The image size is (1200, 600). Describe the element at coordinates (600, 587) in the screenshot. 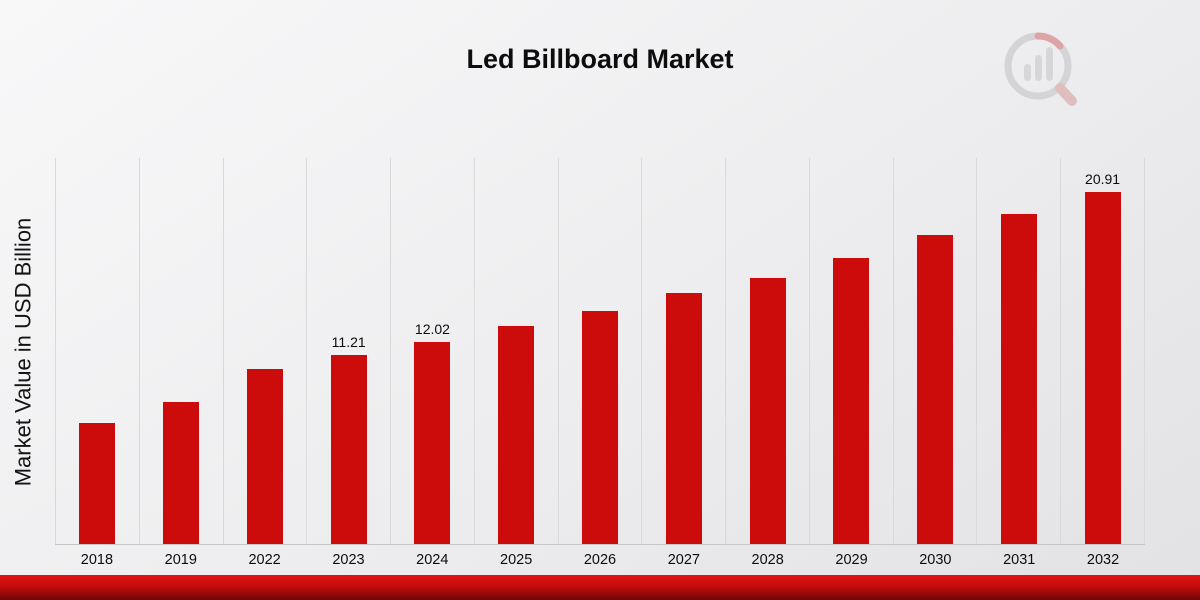

I see `footer-band` at that location.